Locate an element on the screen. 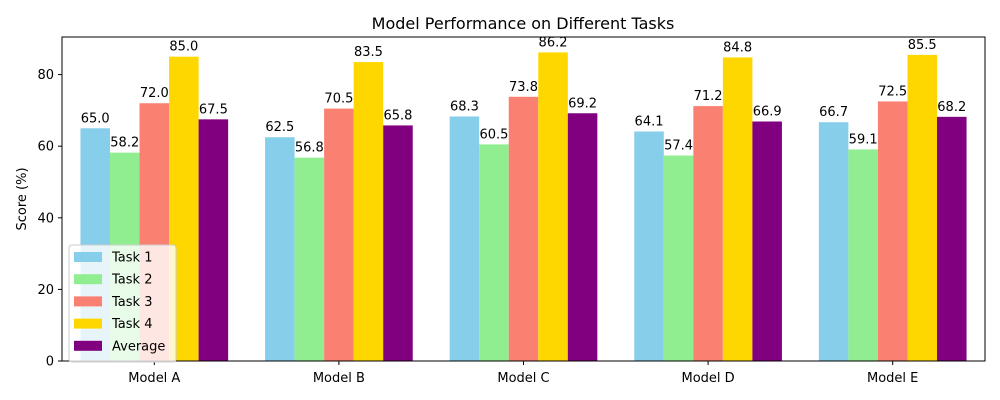 Image resolution: width=1000 pixels, height=400 pixels. data-label: 73.8 is located at coordinates (523, 87).